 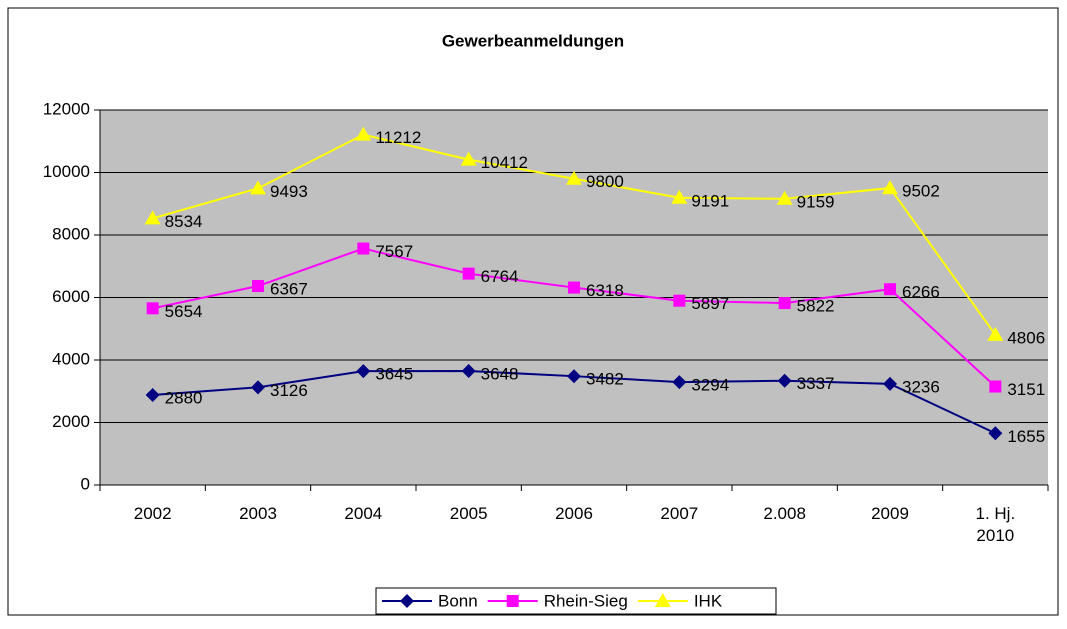 I want to click on x-tick-label: 2007, so click(x=679, y=513).